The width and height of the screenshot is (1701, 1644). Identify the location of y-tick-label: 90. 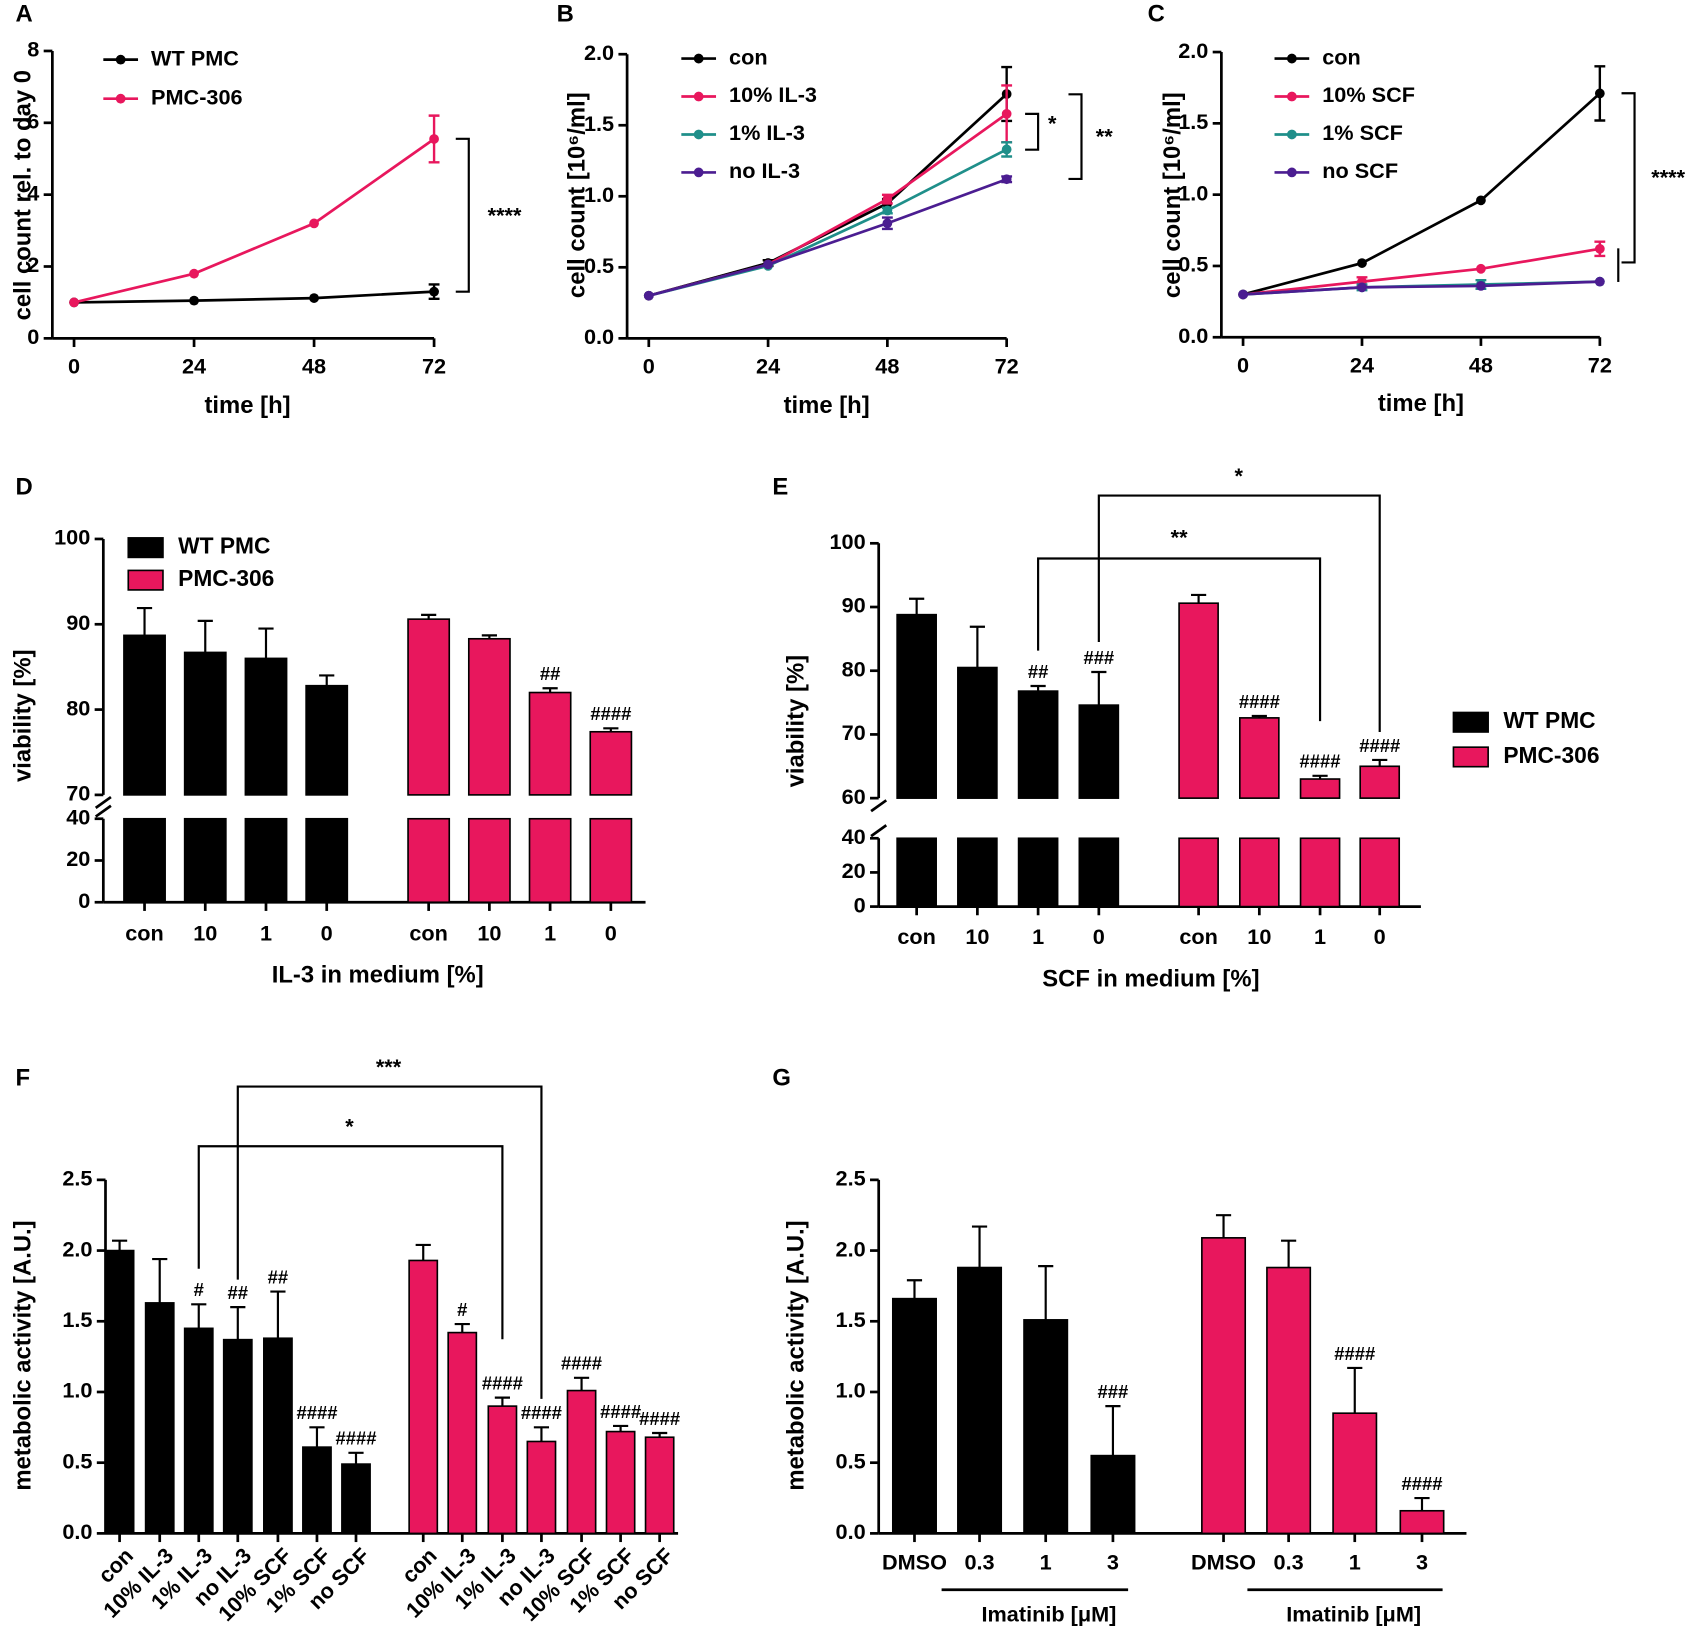
(854, 605).